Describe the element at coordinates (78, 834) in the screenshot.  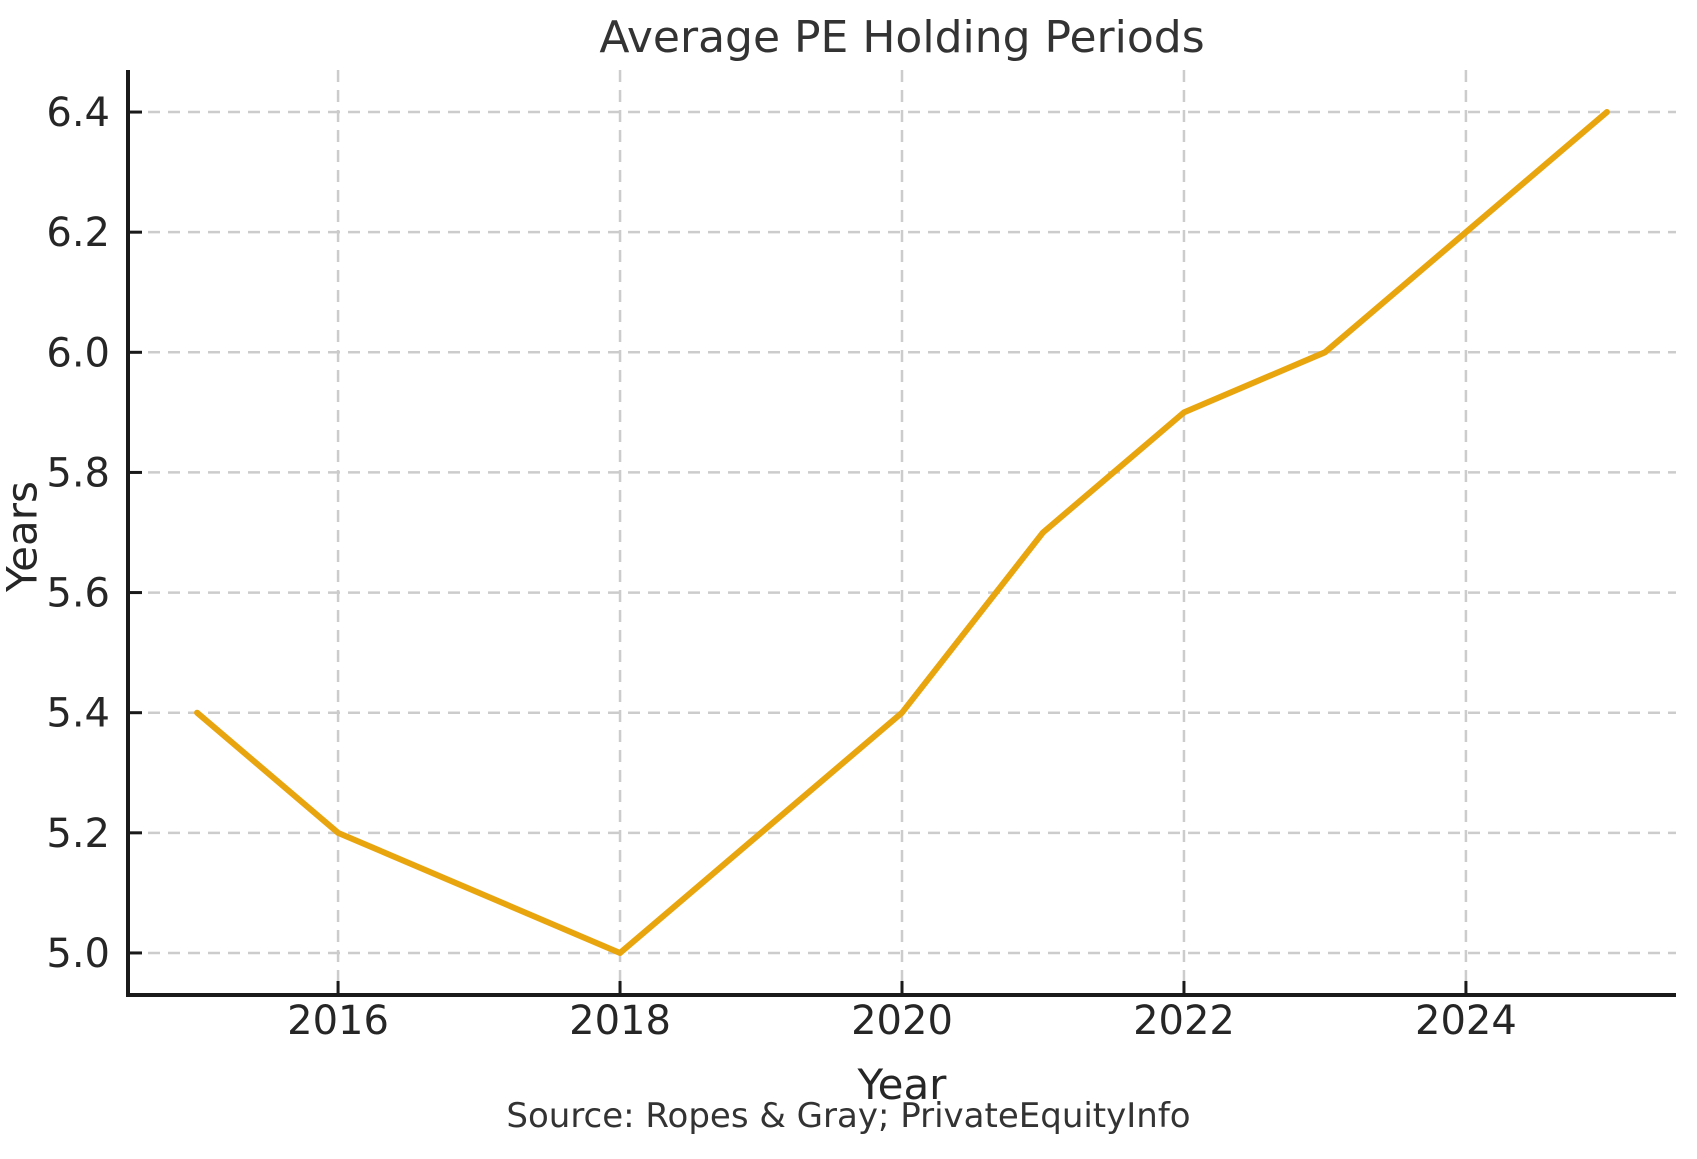
I see `y-tick-label: 5.2` at that location.